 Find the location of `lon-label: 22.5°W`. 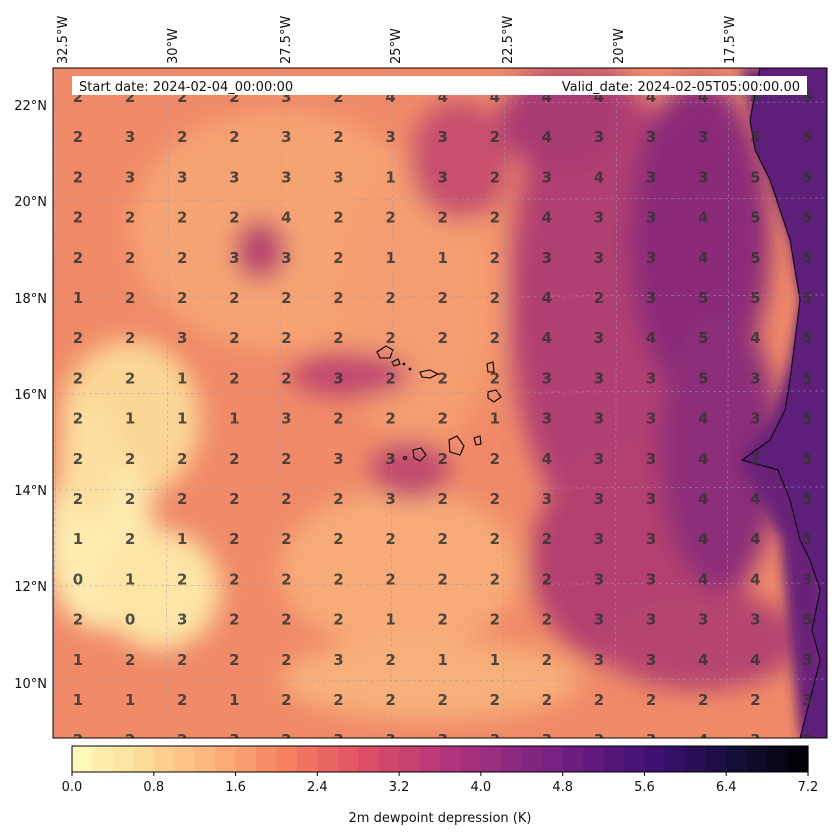

lon-label: 22.5°W is located at coordinates (508, 40).